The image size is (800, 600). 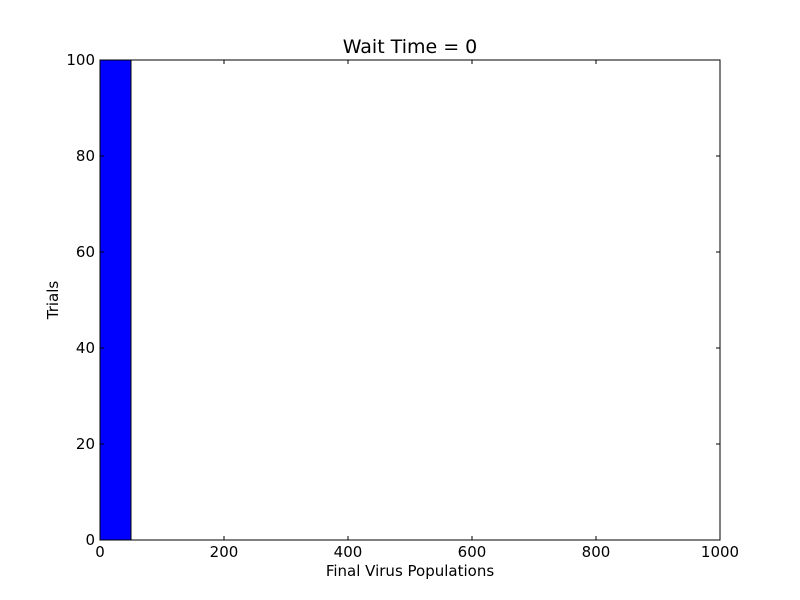 I want to click on y-tick-label-0: 0, so click(x=90, y=540).